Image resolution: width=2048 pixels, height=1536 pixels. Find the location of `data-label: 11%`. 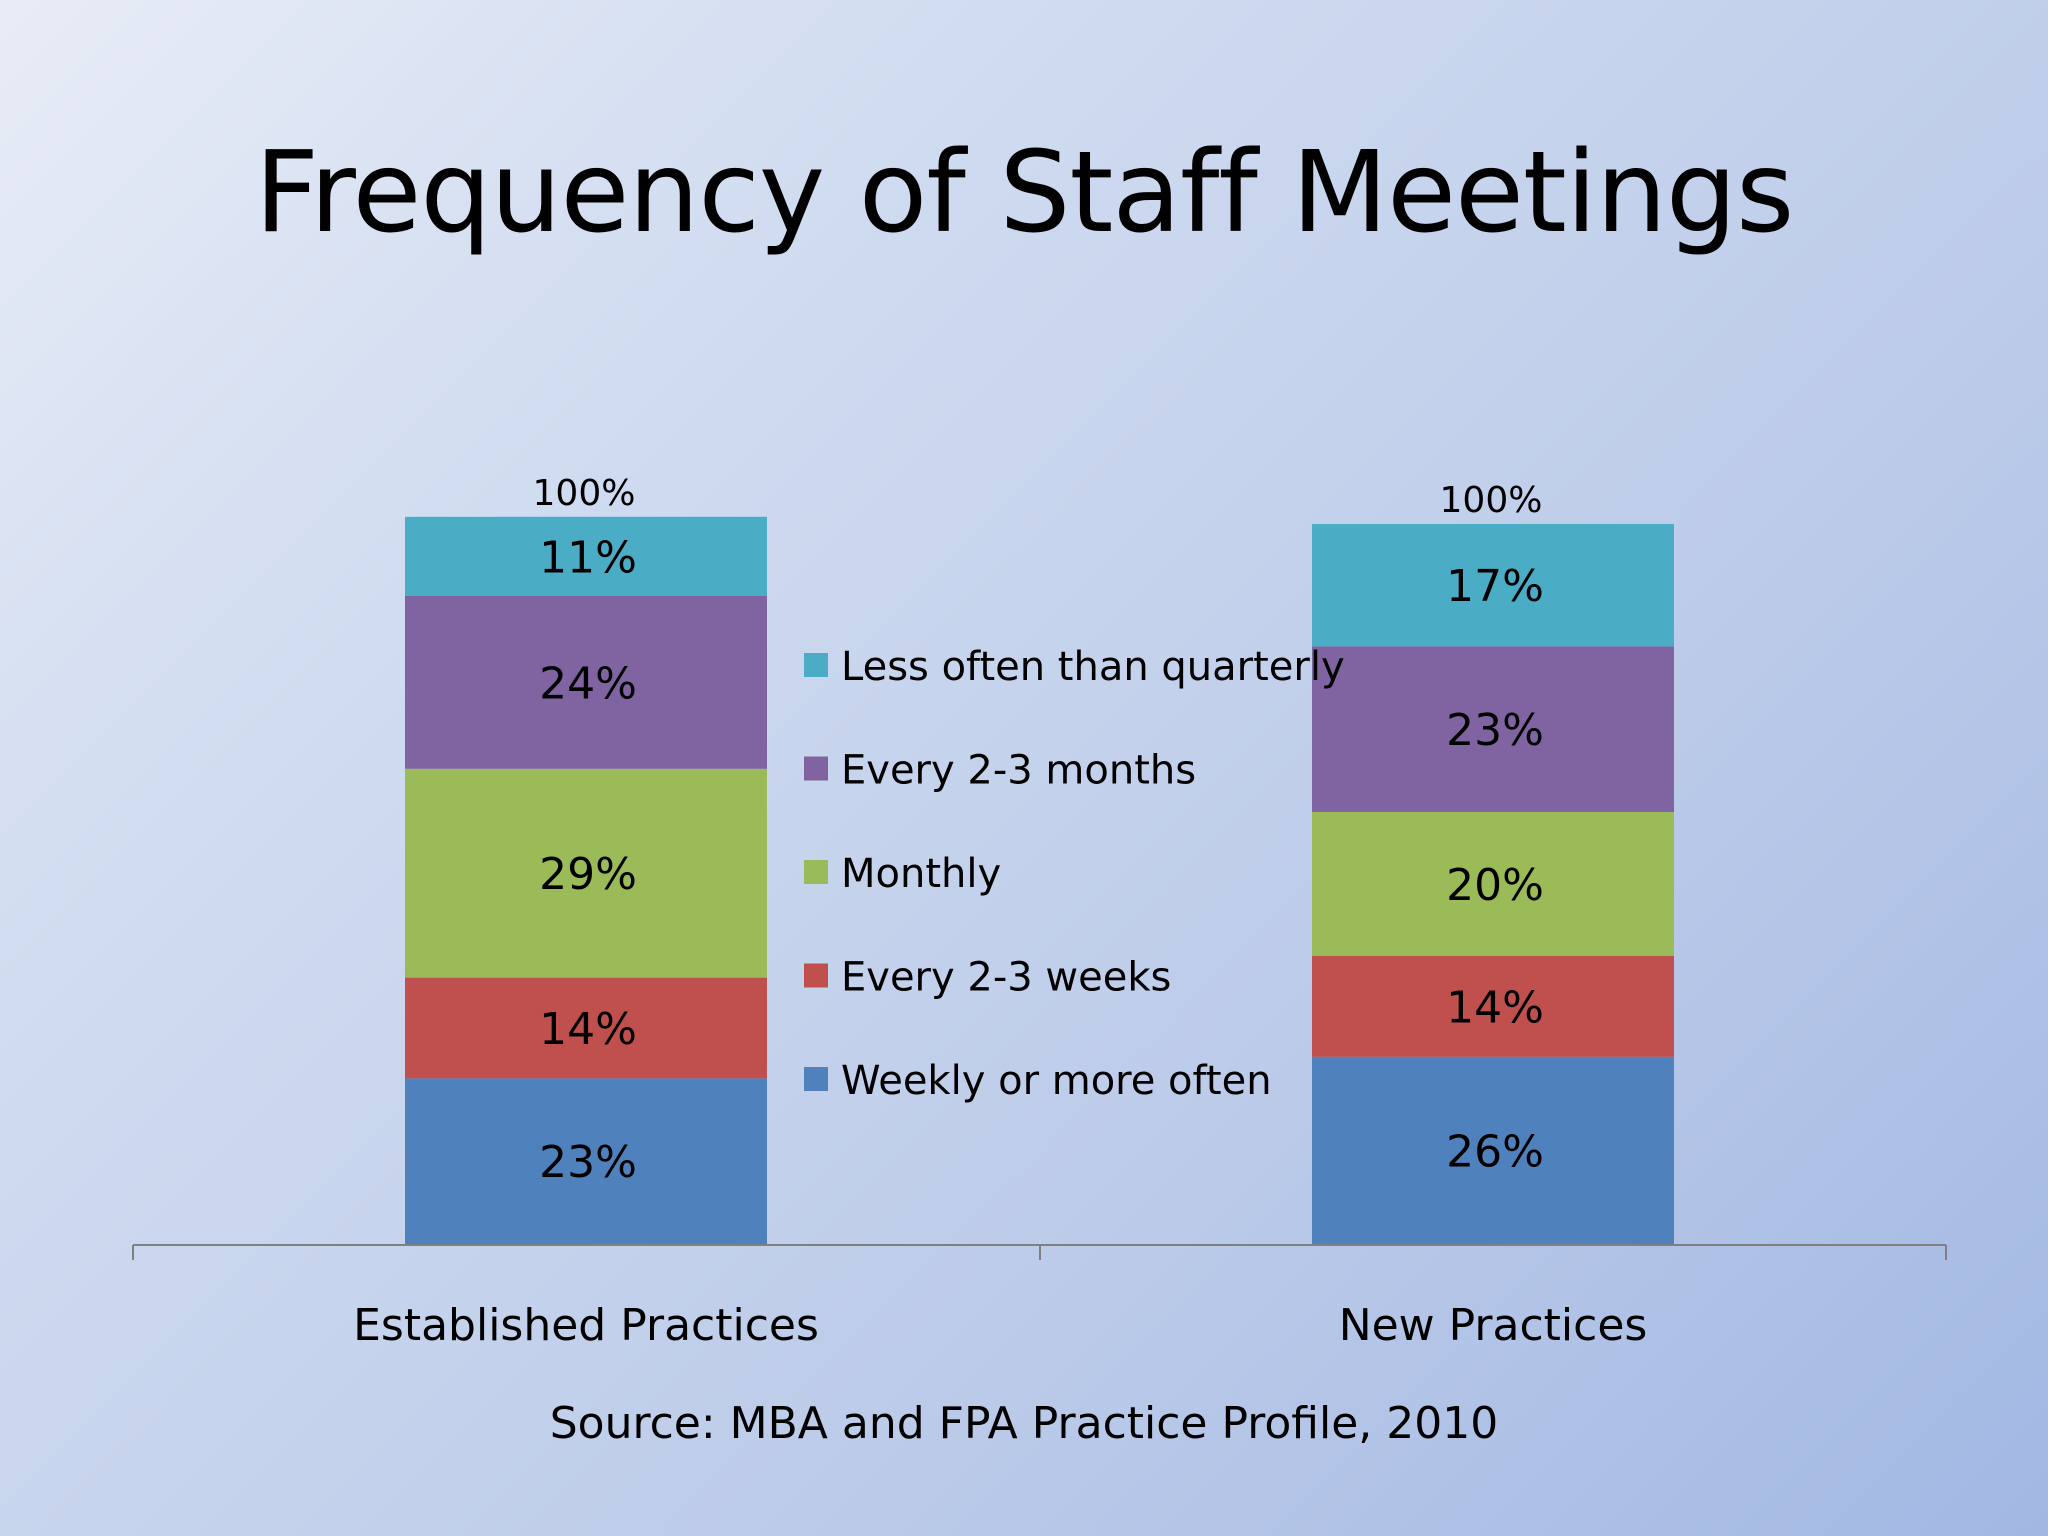

data-label: 11% is located at coordinates (588, 557).